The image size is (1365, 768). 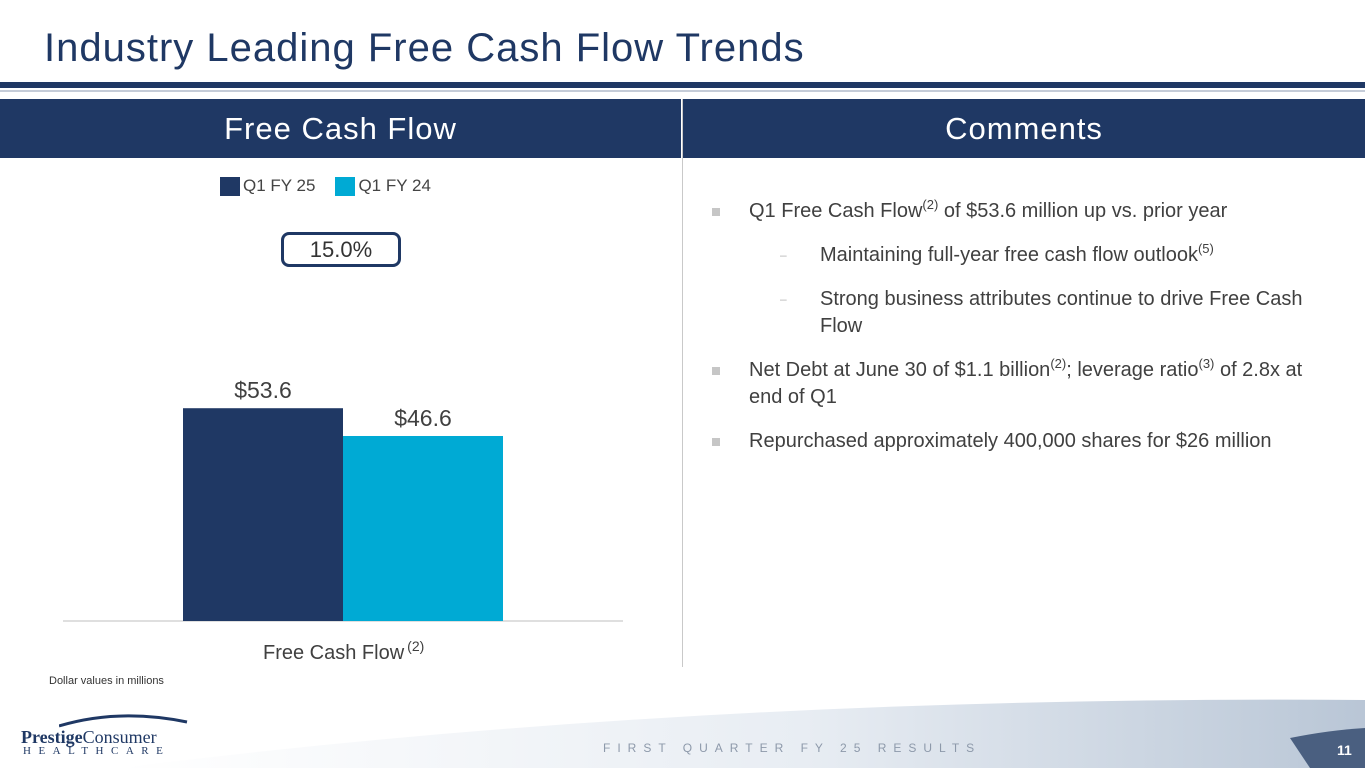 I want to click on logo-name-bold: Prestige, so click(x=52, y=737).